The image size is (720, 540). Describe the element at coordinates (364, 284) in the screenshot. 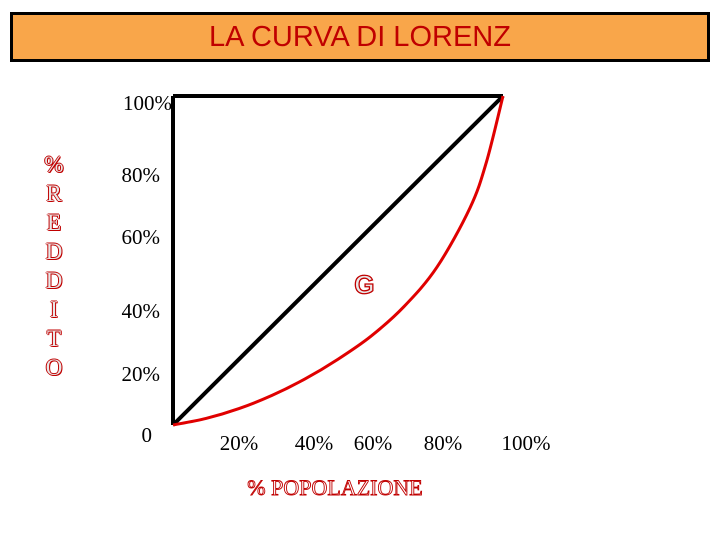

I see `area-label-g: G` at that location.